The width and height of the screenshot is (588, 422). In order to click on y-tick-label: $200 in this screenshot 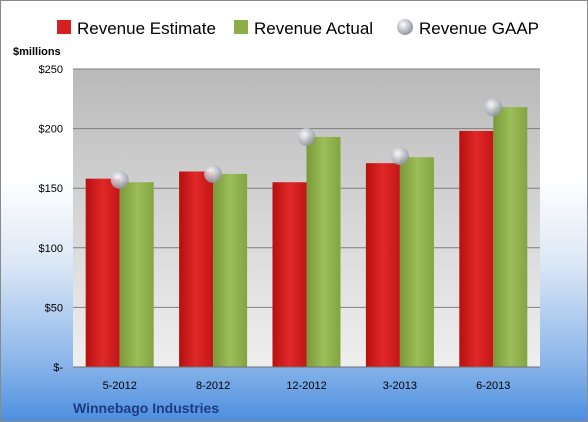, I will do `click(51, 130)`.